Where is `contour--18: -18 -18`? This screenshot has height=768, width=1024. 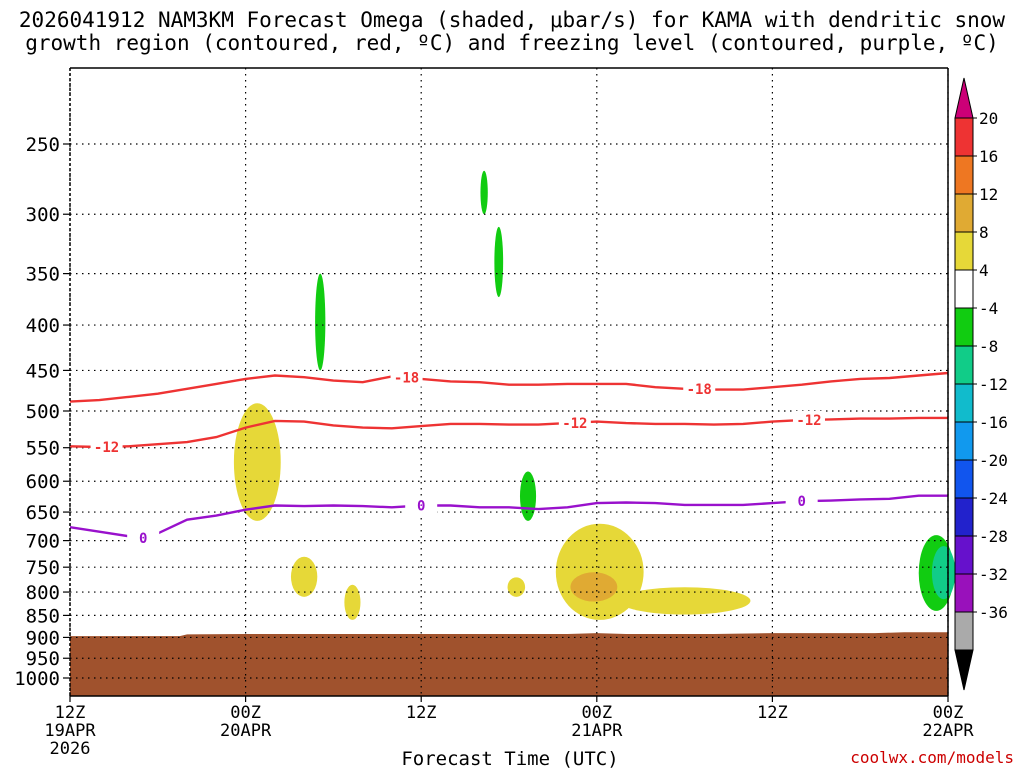
contour--18: -18 -18 is located at coordinates (509, 385).